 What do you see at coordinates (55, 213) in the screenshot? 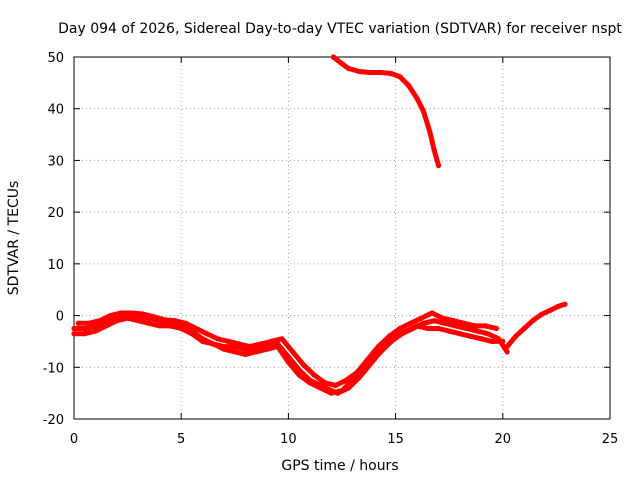
I see `y-tick-label: 20` at bounding box center [55, 213].